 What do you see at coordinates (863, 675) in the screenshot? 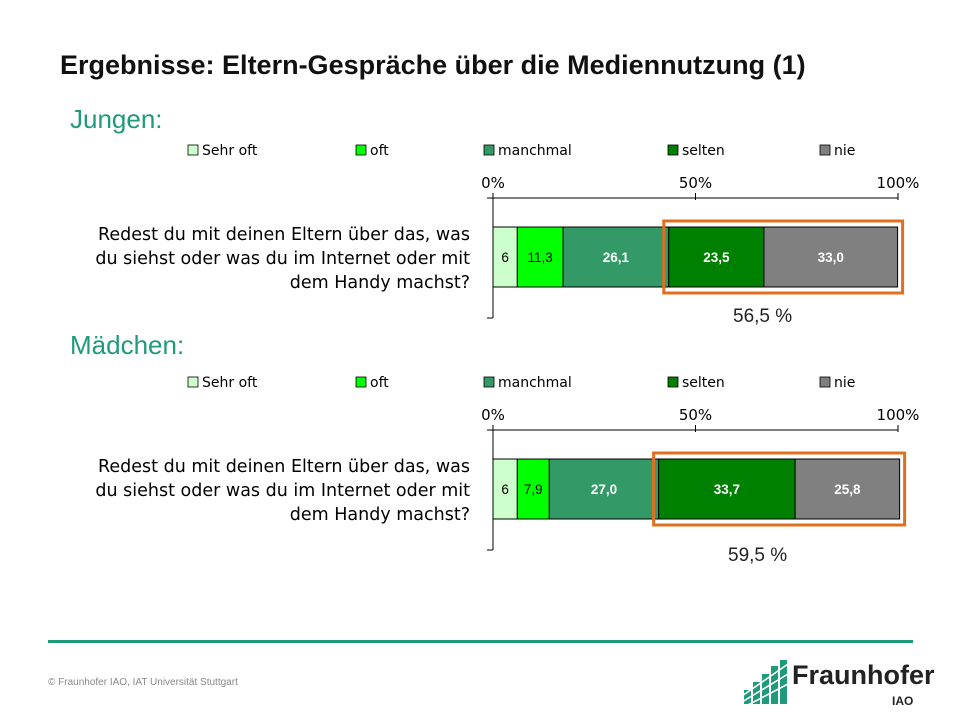
I see `logo-wordmark: Fraunhofer` at bounding box center [863, 675].